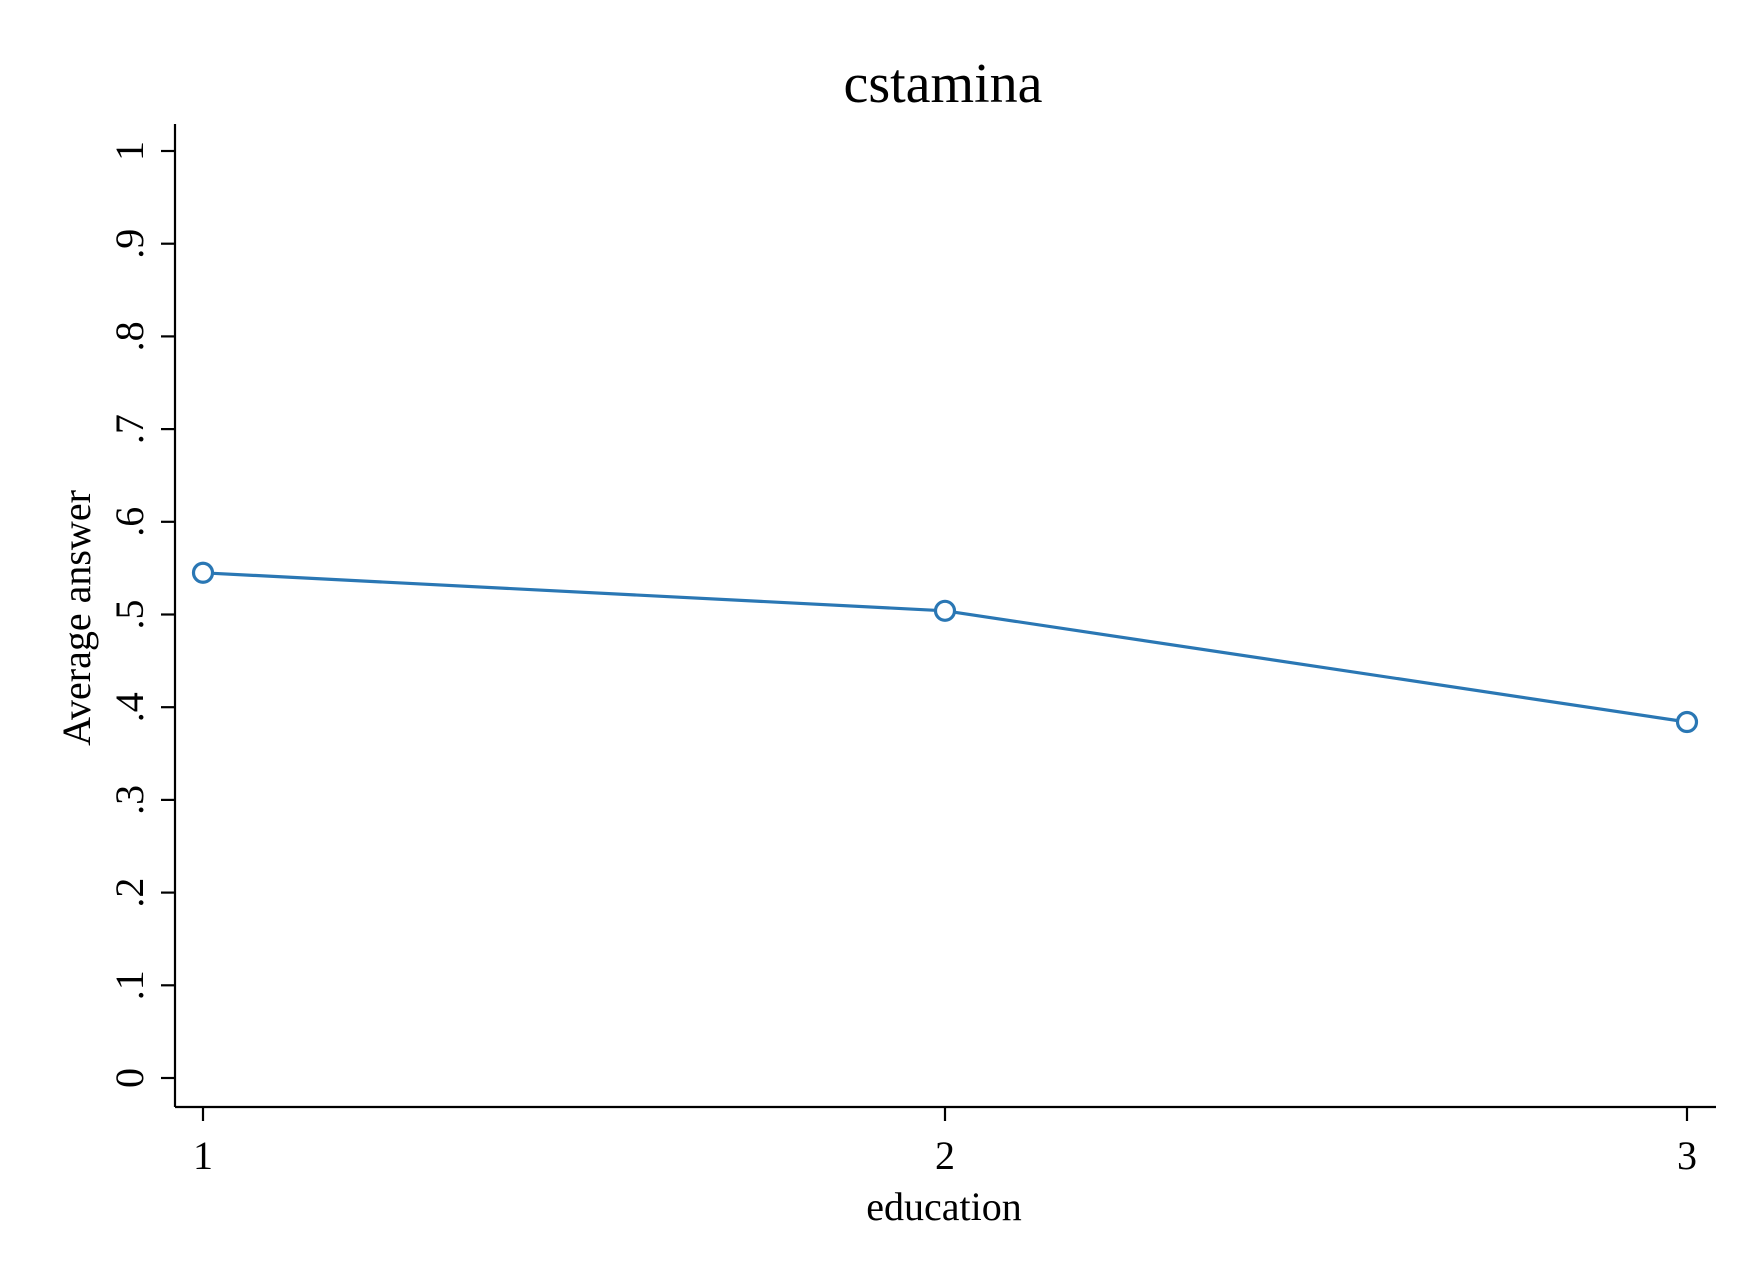 This screenshot has width=1753, height=1274. I want to click on y-axis-label: Average answer, so click(76, 618).